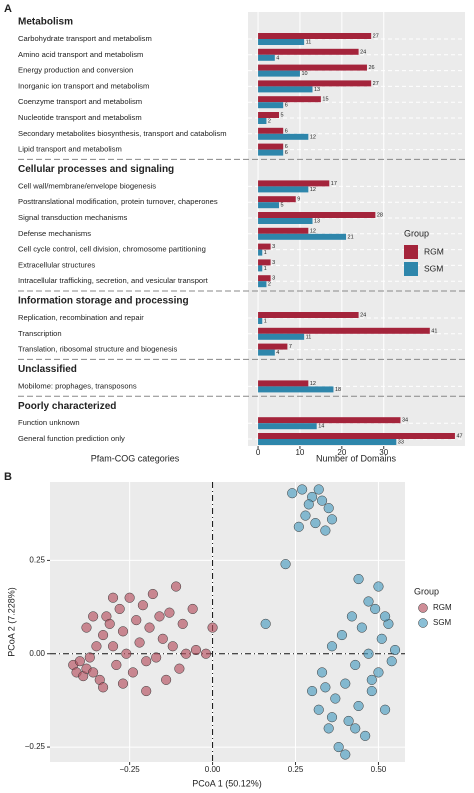  Describe the element at coordinates (405, 421) in the screenshot. I see `value-label: 34` at that location.